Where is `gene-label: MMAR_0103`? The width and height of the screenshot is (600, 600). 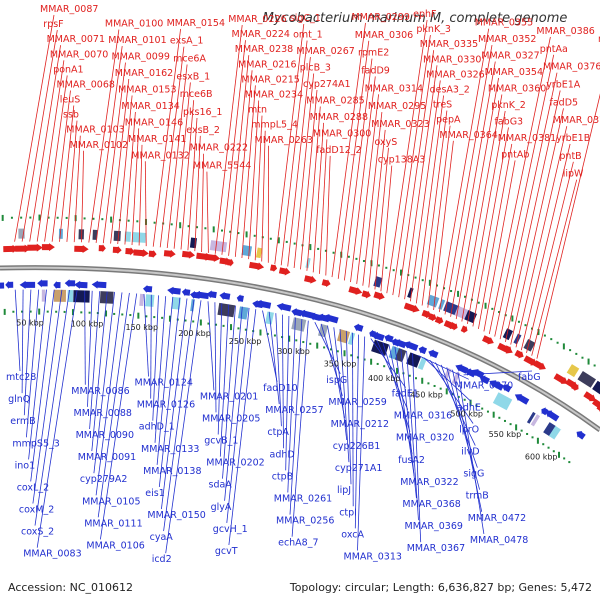
gene-label: MMAR_0103 is located at coordinates (95, 130).